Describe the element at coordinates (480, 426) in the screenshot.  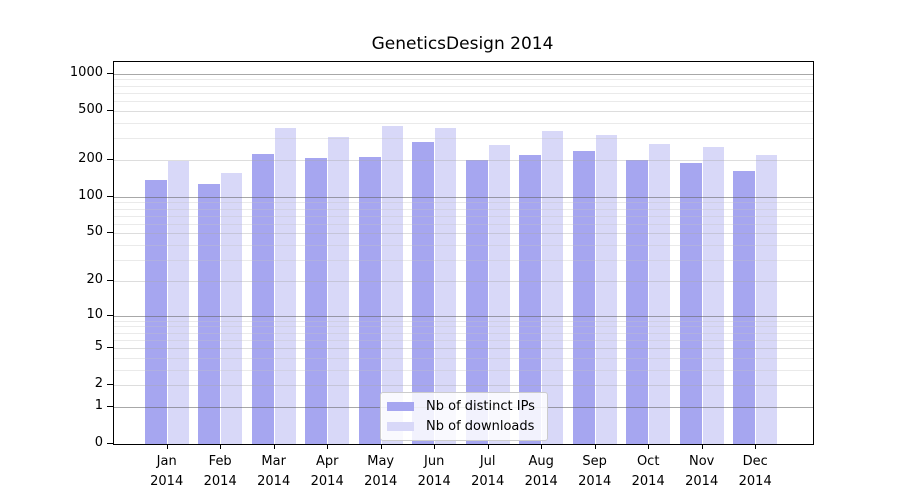
I see `legend-label-downloads: Nb of downloads` at that location.